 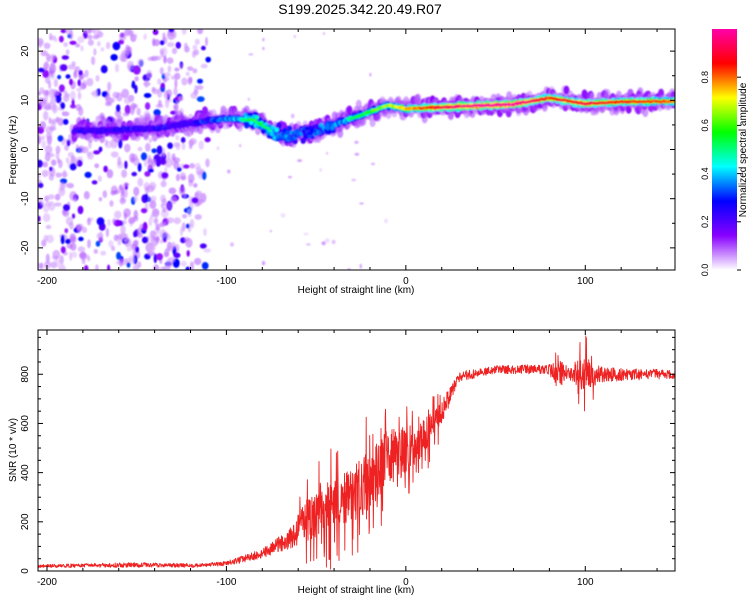 I want to click on y-tick-label: 400, so click(x=25, y=472).